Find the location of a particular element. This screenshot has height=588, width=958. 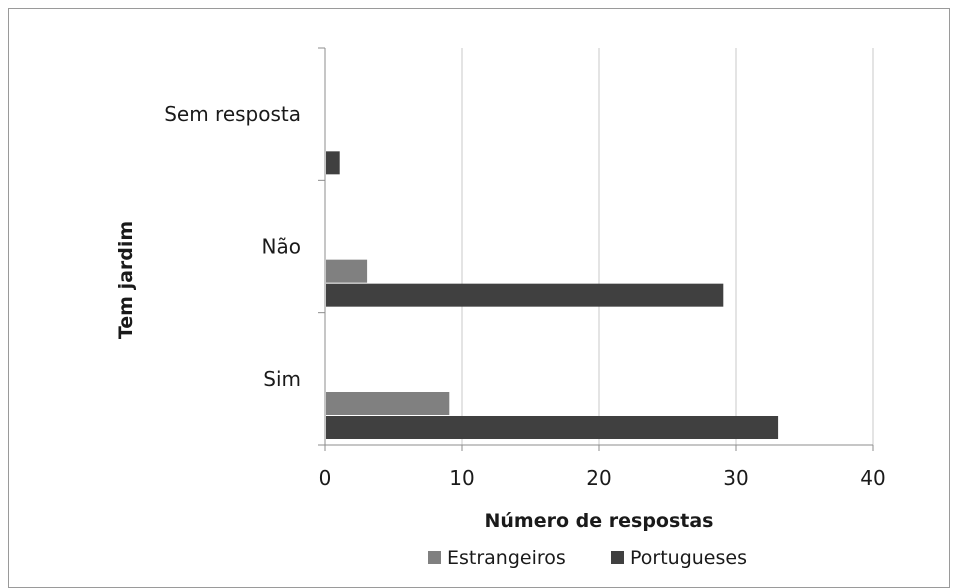

legend-swatch-portugueses is located at coordinates (617, 557).